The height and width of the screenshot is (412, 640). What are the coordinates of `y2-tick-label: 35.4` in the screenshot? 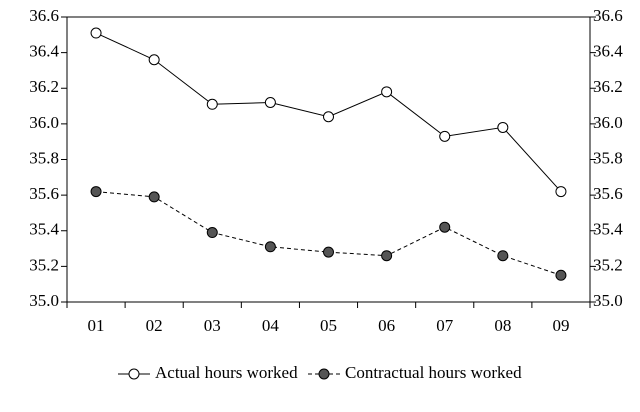 It's located at (608, 229).